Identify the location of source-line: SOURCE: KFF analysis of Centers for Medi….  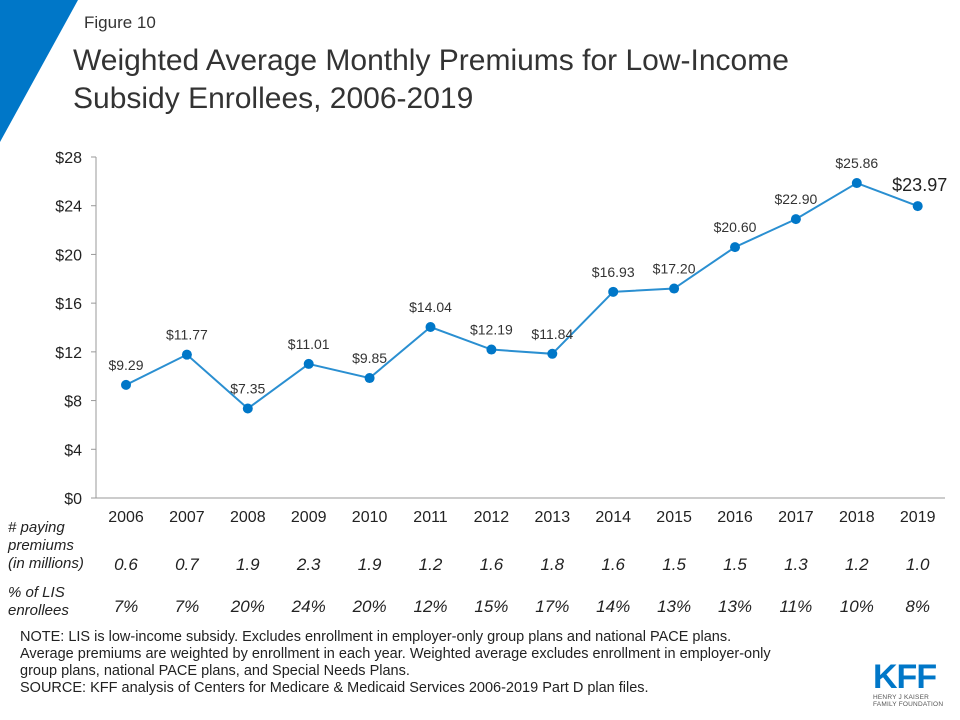
(334, 688).